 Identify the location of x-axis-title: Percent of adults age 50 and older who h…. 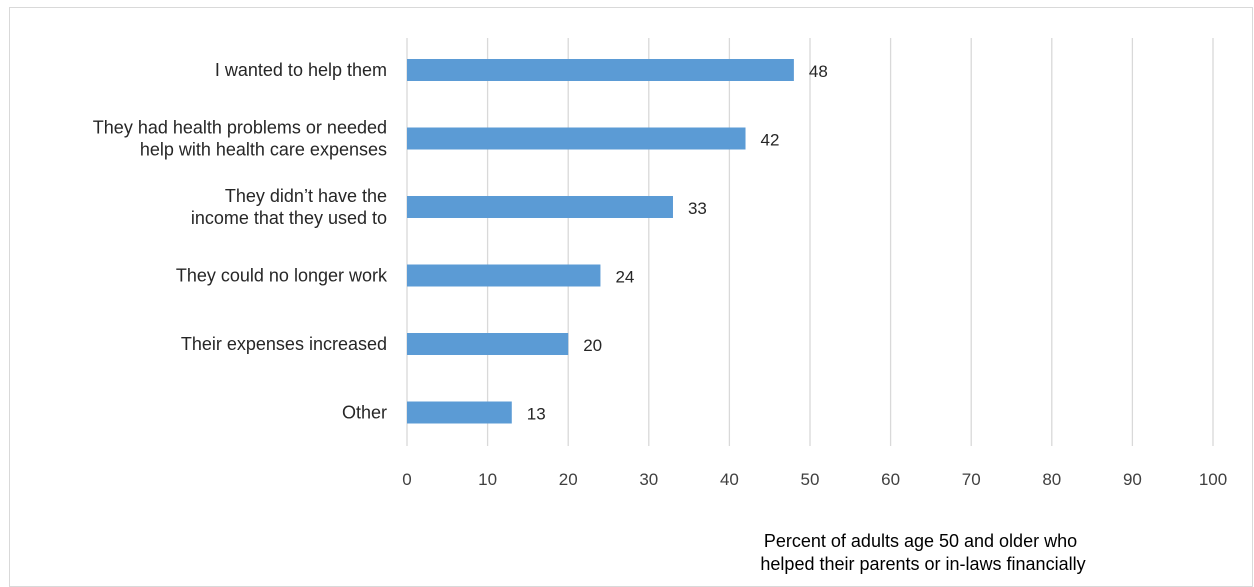
(922, 552).